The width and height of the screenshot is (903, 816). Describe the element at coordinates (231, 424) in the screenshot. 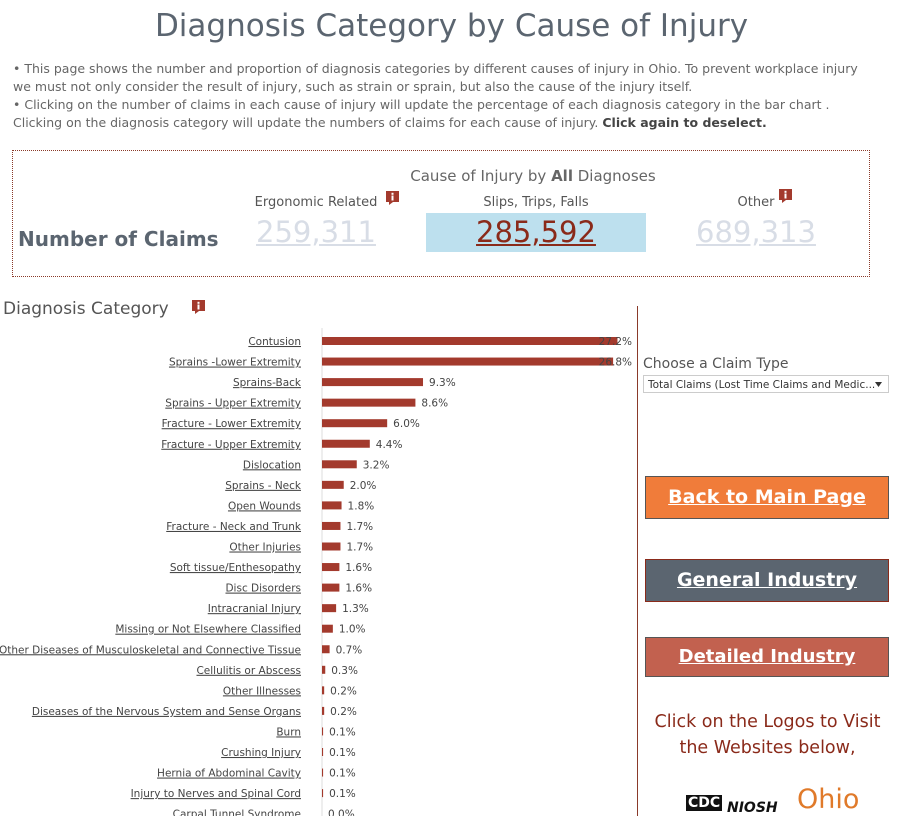

I see `category-label: Fracture - Lower Extremity` at that location.